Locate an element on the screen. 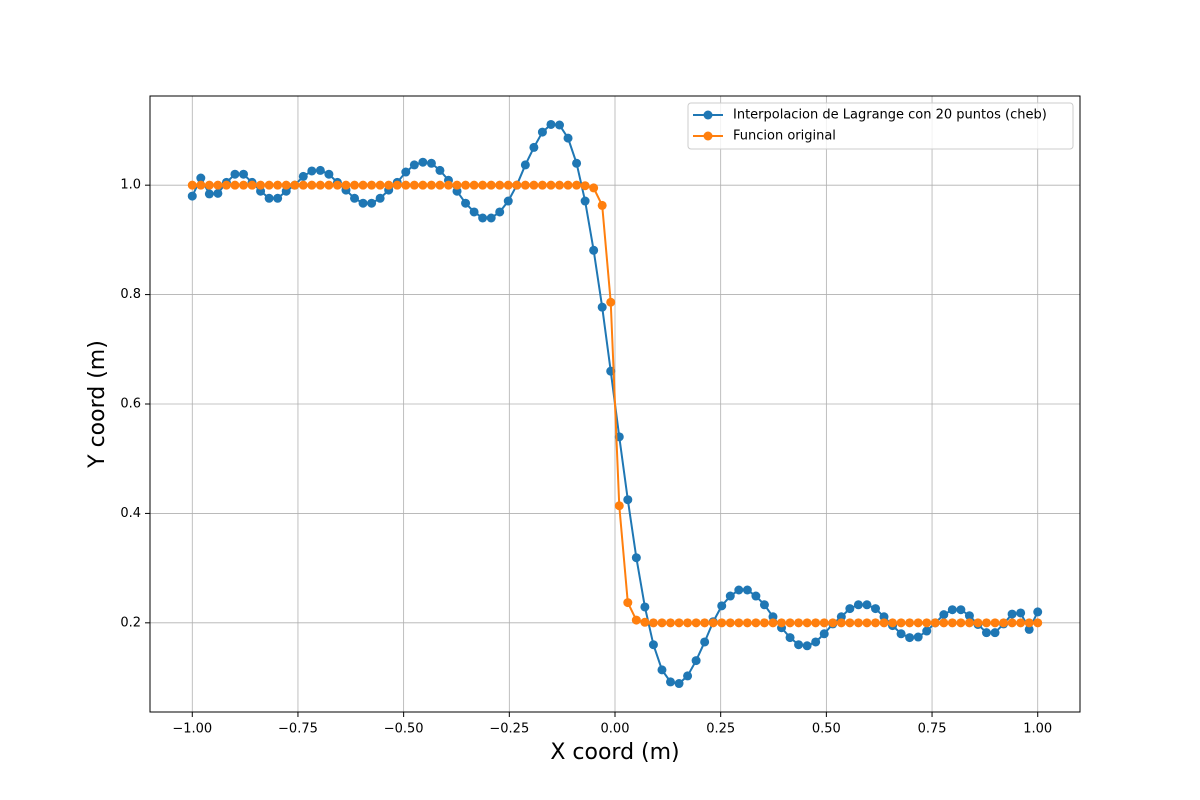  x-tick-label: −0.50 is located at coordinates (404, 729).